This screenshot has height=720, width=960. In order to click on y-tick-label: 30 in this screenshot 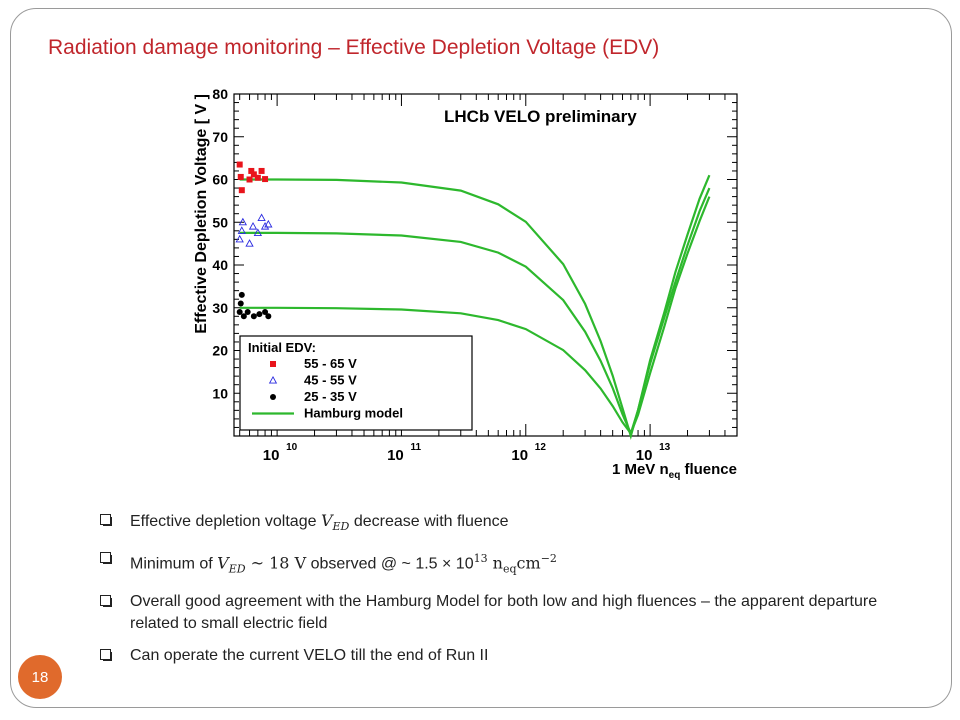, I will do `click(220, 308)`.